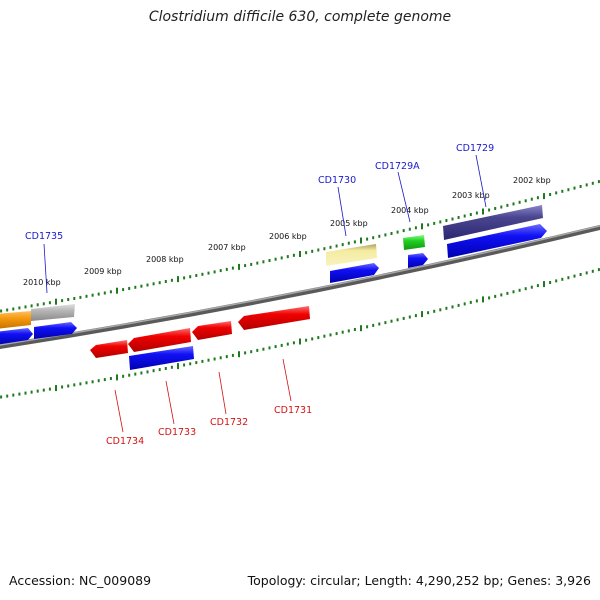  What do you see at coordinates (471, 195) in the screenshot?
I see `kbp-label-2003: 2003 kbp` at bounding box center [471, 195].